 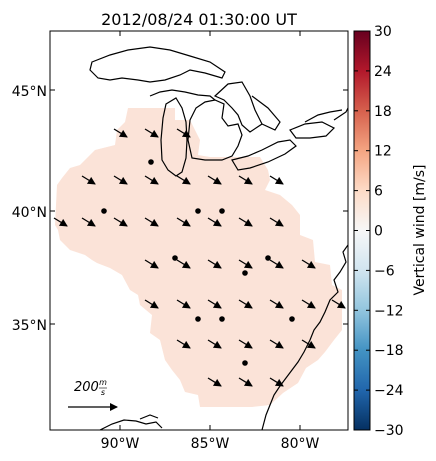 What do you see at coordinates (383, 152) in the screenshot?
I see `colorbar-tick-label: 12` at bounding box center [383, 152].